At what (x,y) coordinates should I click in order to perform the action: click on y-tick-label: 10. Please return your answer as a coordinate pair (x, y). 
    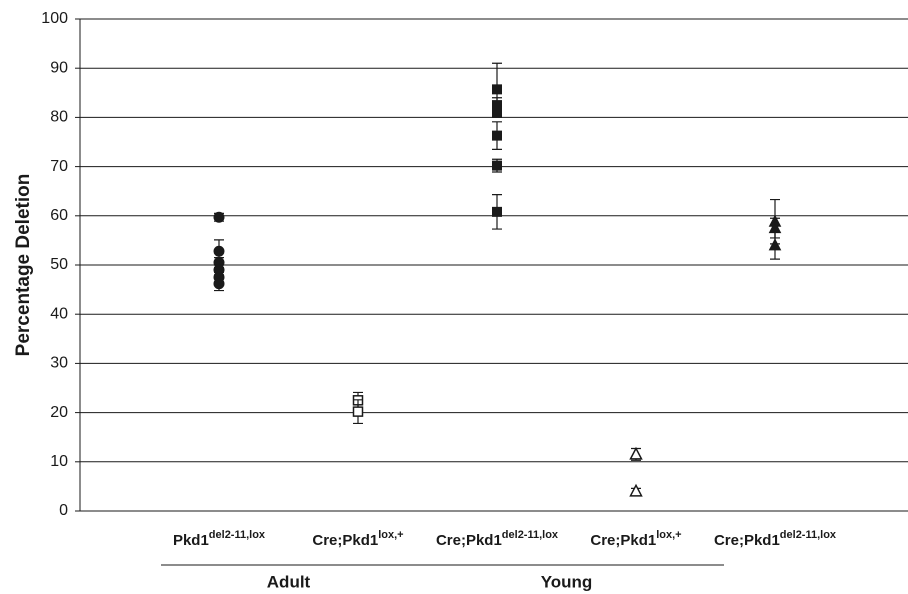
    Looking at the image, I should click on (59, 461).